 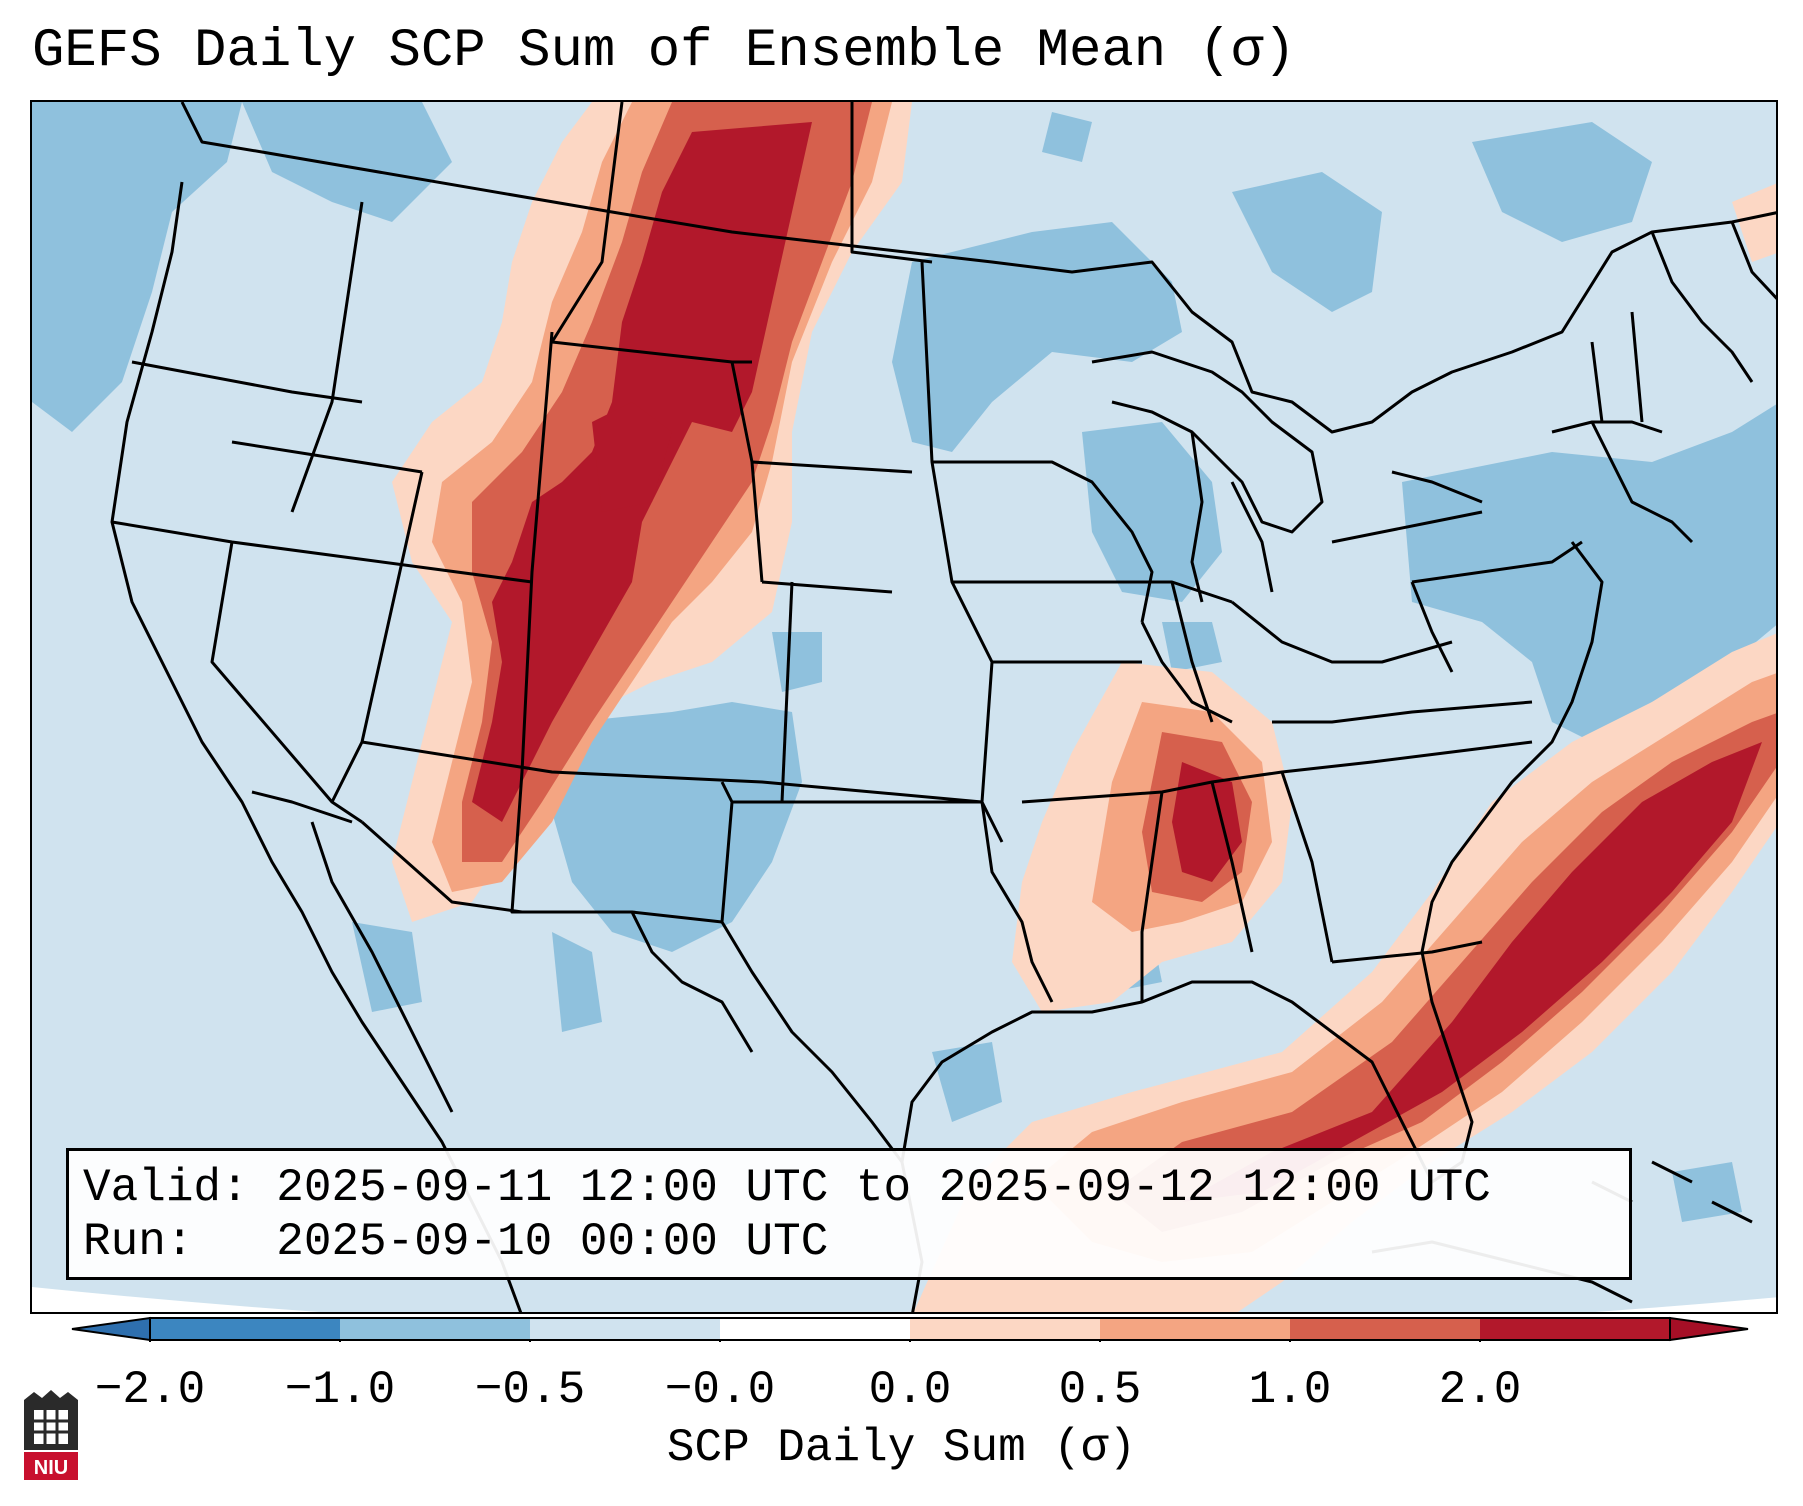 What do you see at coordinates (150, 1390) in the screenshot?
I see `colorbar-tick-label: −2.0` at bounding box center [150, 1390].